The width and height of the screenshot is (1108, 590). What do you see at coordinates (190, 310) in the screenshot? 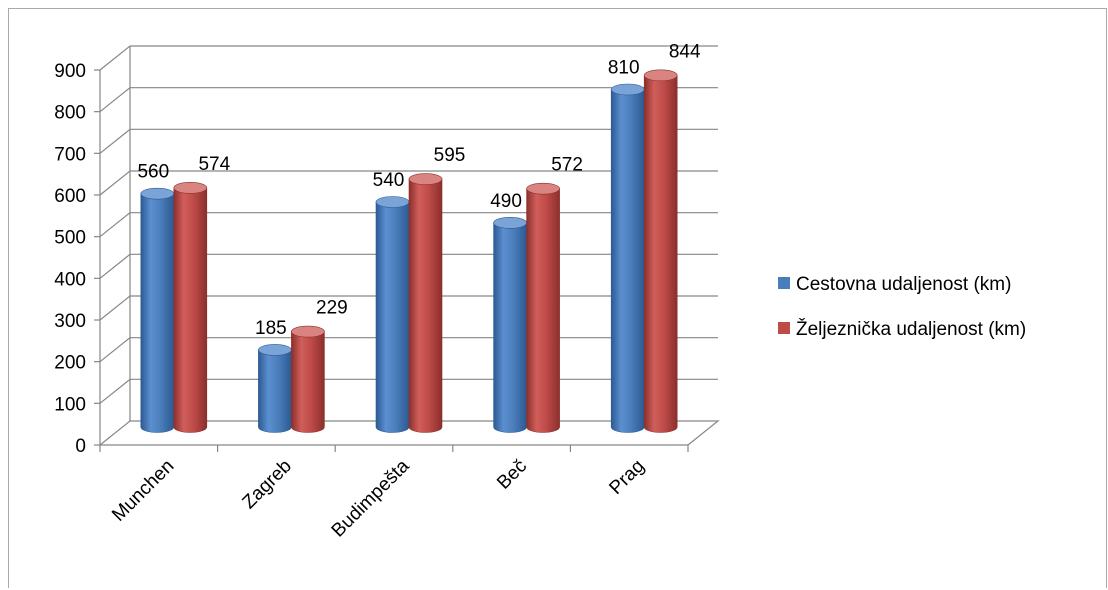
I see `bar-Željeznička udaljenost (km)-Munchen` at bounding box center [190, 310].